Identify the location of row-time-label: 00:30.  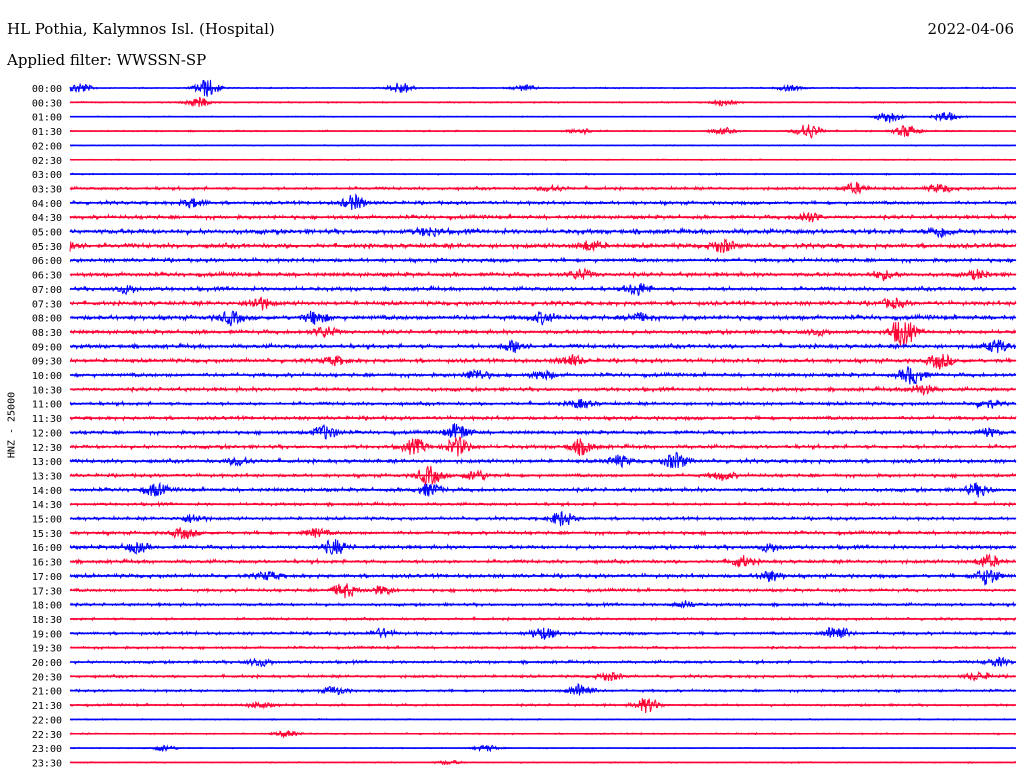
(47, 103).